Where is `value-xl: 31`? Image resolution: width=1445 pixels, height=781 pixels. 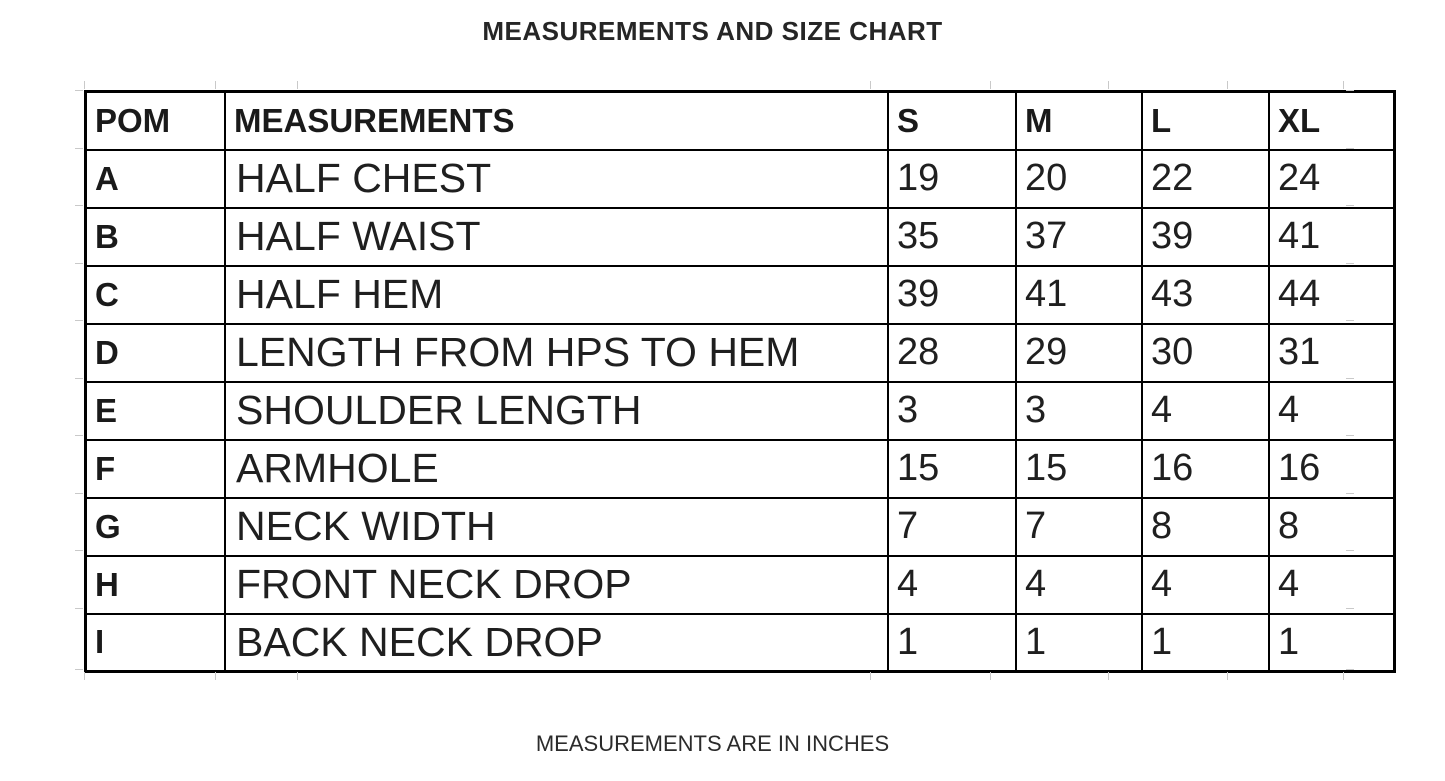
value-xl: 31 is located at coordinates (1332, 352).